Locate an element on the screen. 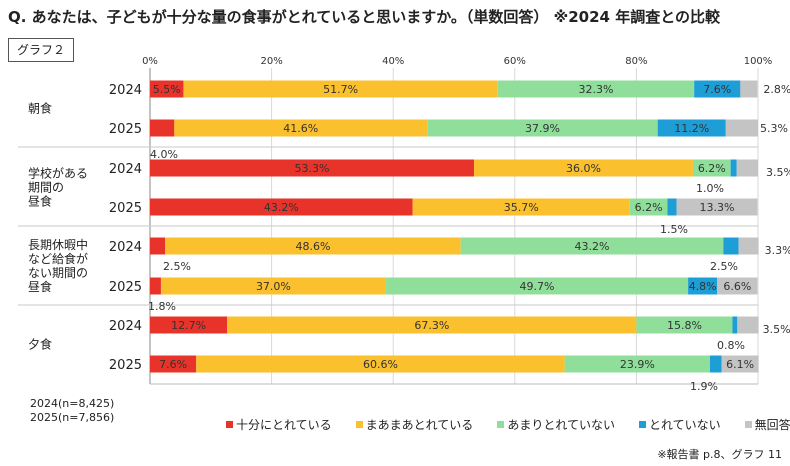 The width and height of the screenshot is (790, 466). data-label: 12.7% is located at coordinates (188, 325).